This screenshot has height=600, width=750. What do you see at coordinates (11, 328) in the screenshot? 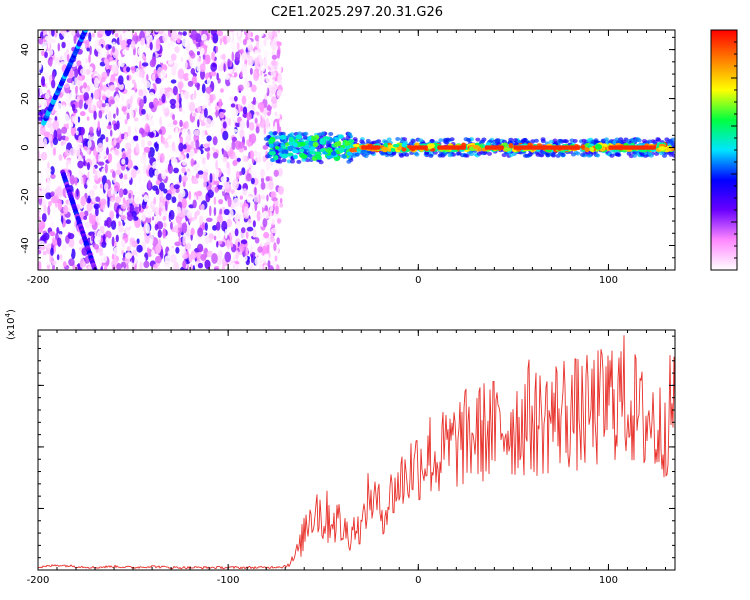
I see `scale-factor-base: (x10` at bounding box center [11, 328].